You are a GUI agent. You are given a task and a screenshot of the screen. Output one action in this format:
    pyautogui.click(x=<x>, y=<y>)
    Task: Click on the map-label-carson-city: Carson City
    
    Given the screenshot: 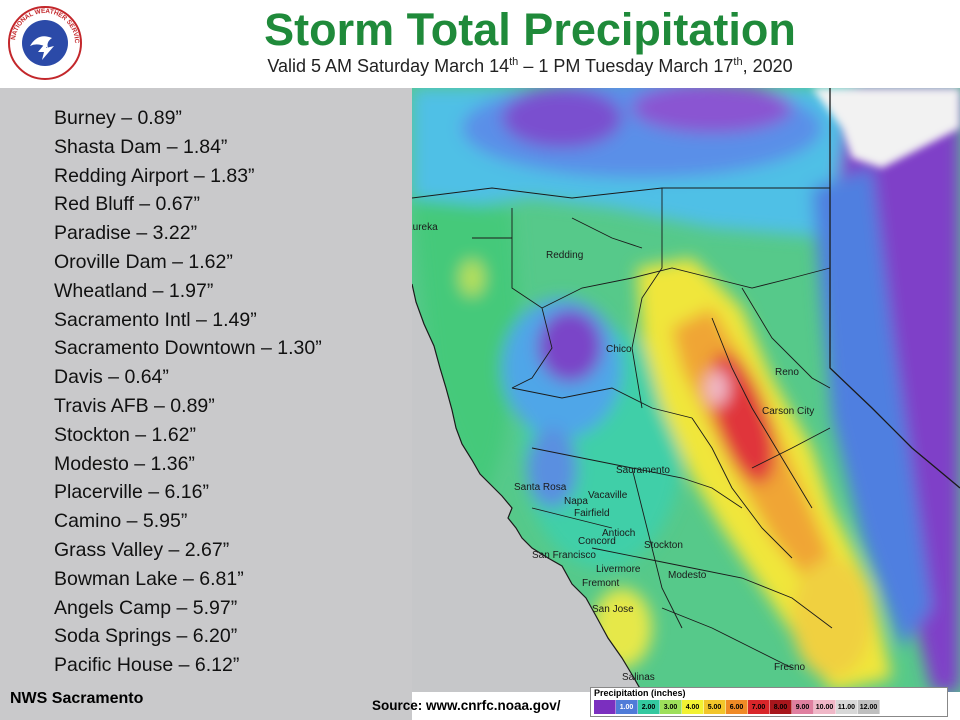 What is the action you would take?
    pyautogui.click(x=788, y=411)
    